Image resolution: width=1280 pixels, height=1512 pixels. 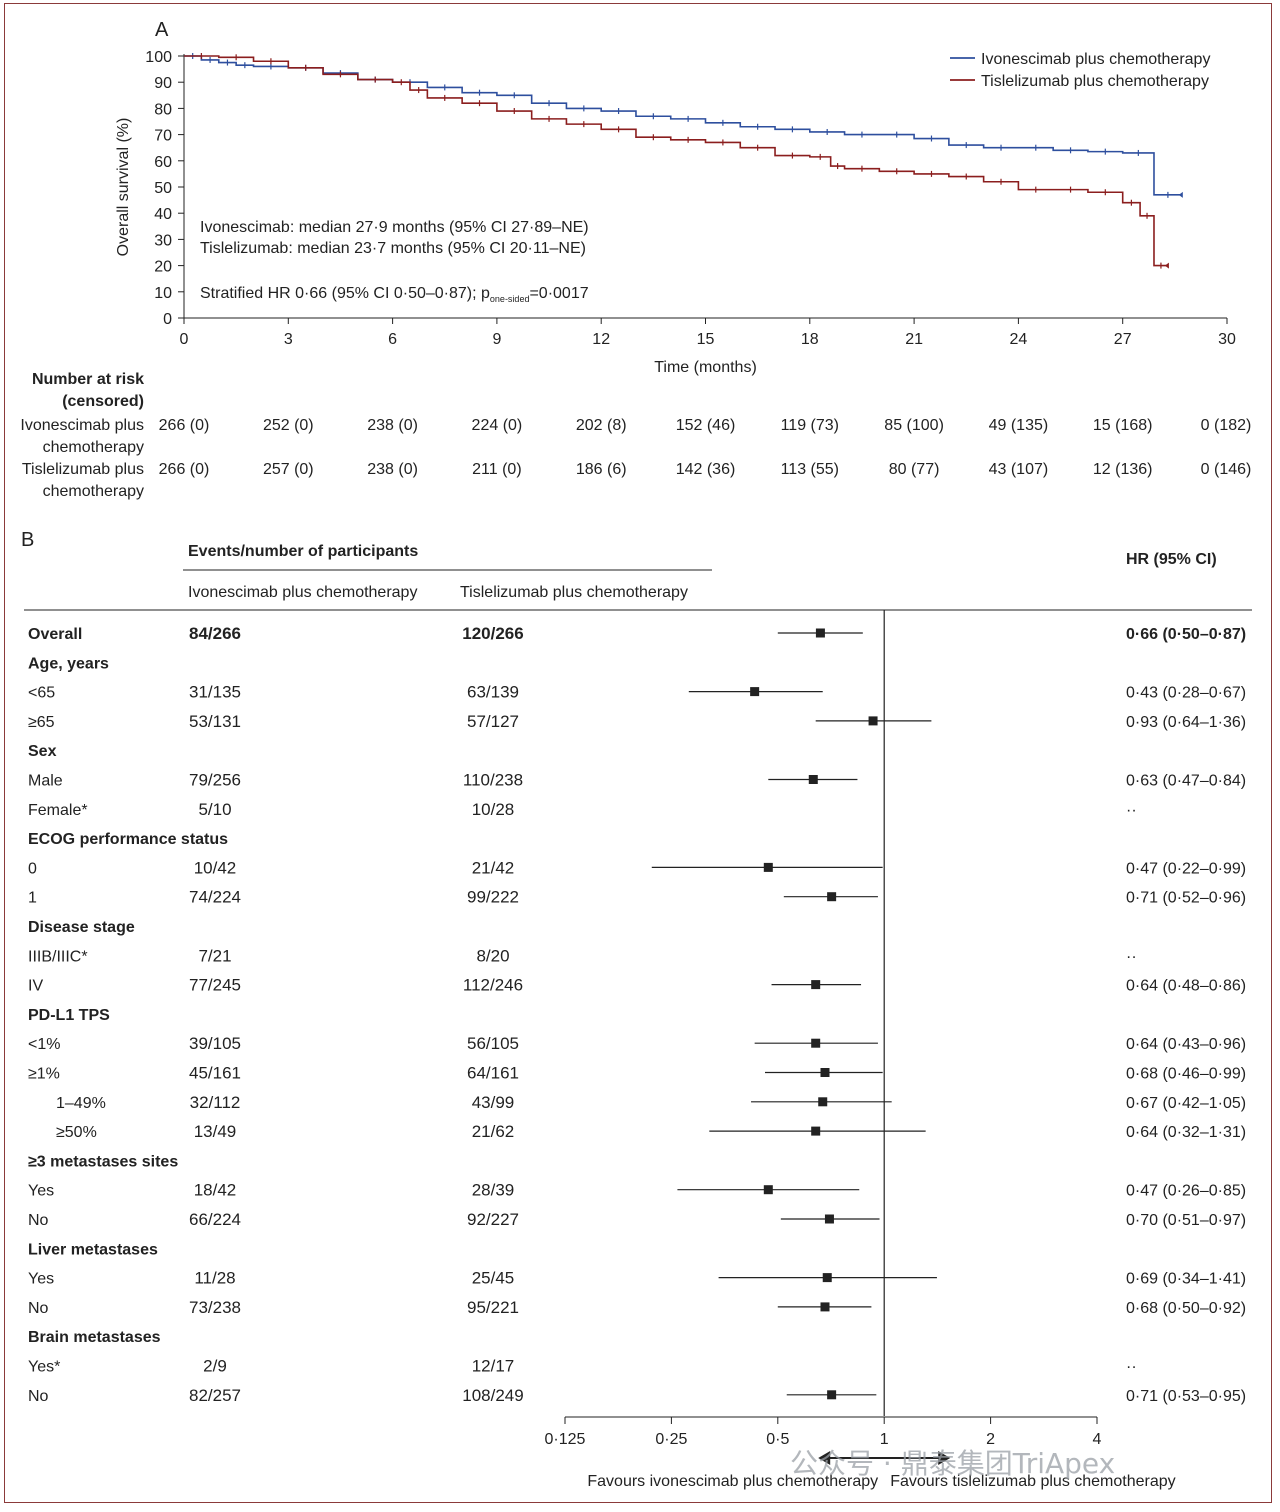 I want to click on risk-count: 43 (107), so click(x=1019, y=469).